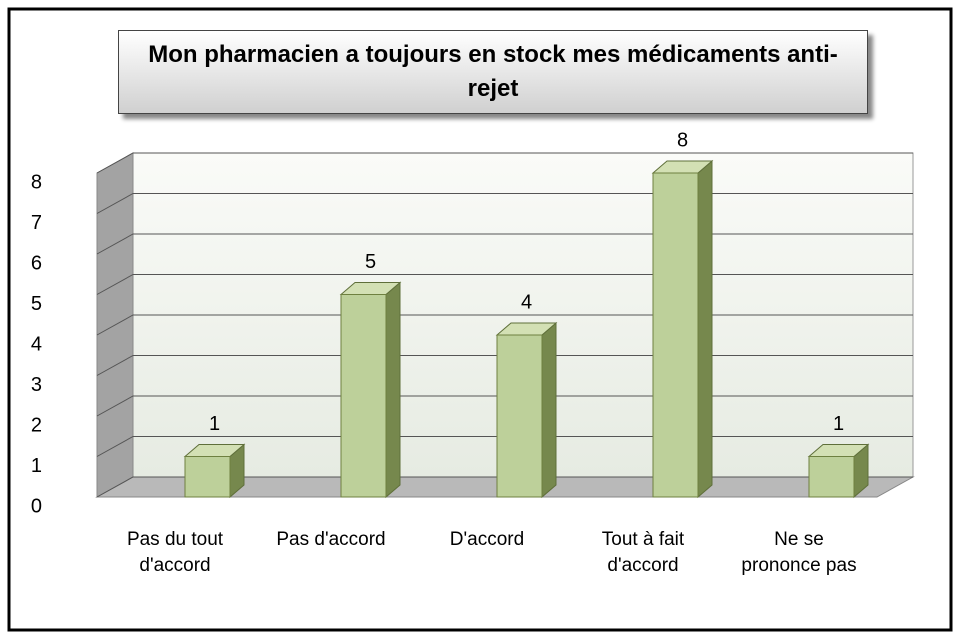 This screenshot has width=960, height=632. Describe the element at coordinates (643, 552) in the screenshot. I see `x-tick-label: Tout à fait d'accord` at that location.